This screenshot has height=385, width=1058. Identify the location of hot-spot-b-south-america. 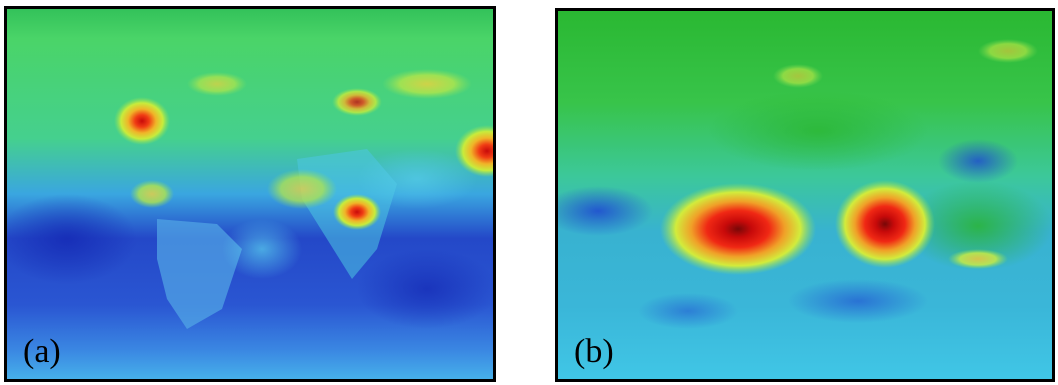
(738, 229).